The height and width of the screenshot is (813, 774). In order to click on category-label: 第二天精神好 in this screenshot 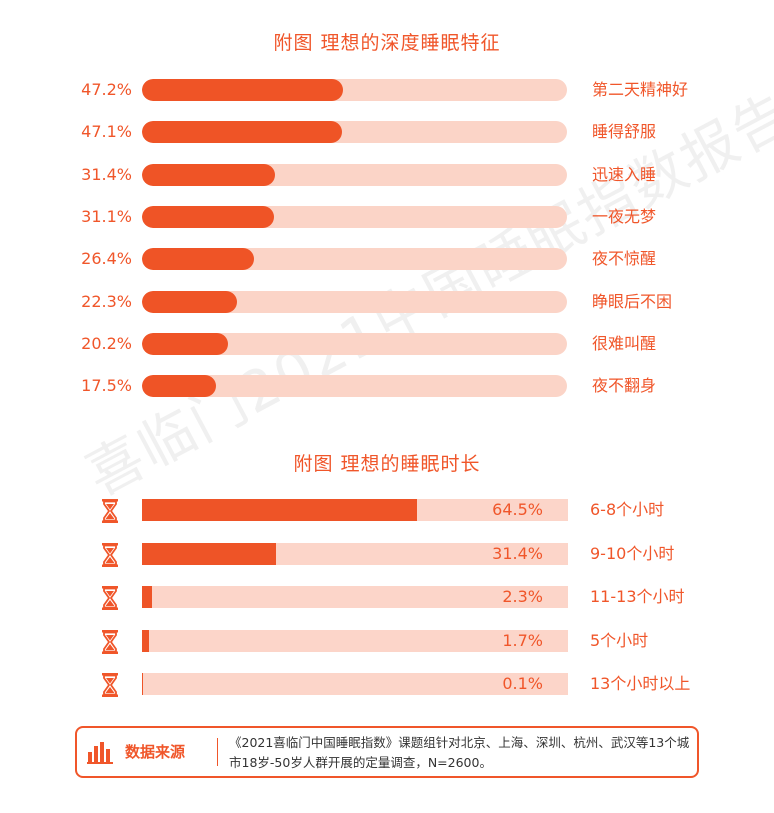, I will do `click(640, 89)`.